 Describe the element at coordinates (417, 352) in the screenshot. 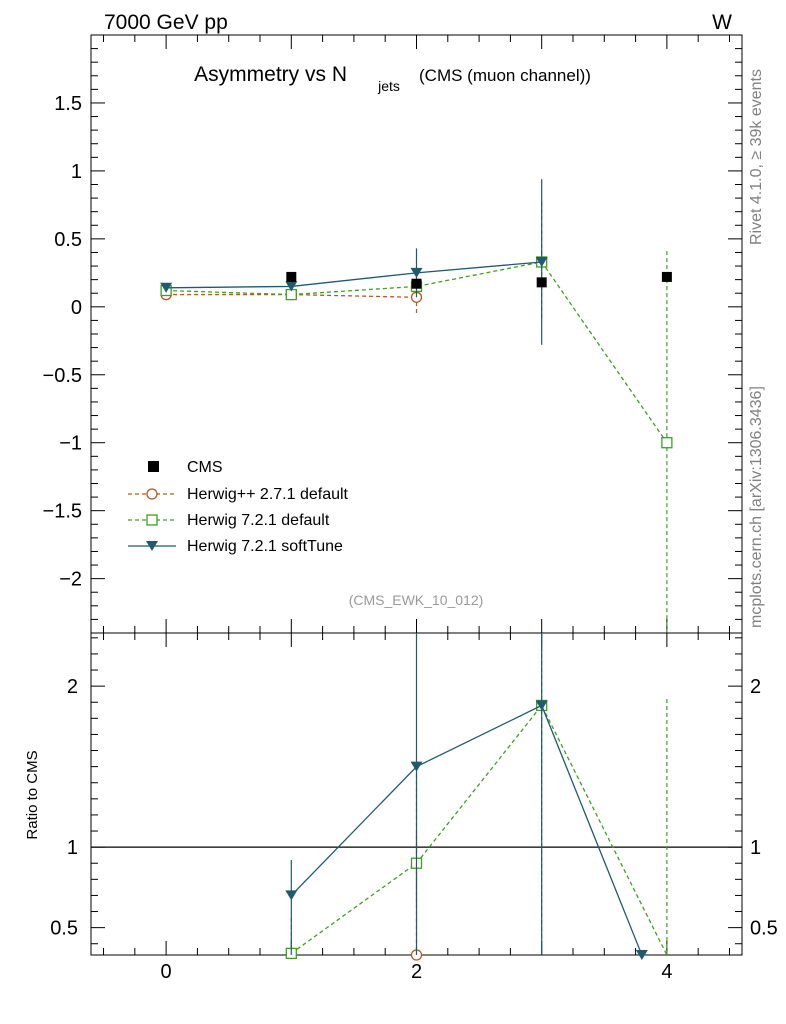

I see `line-herwig721` at that location.